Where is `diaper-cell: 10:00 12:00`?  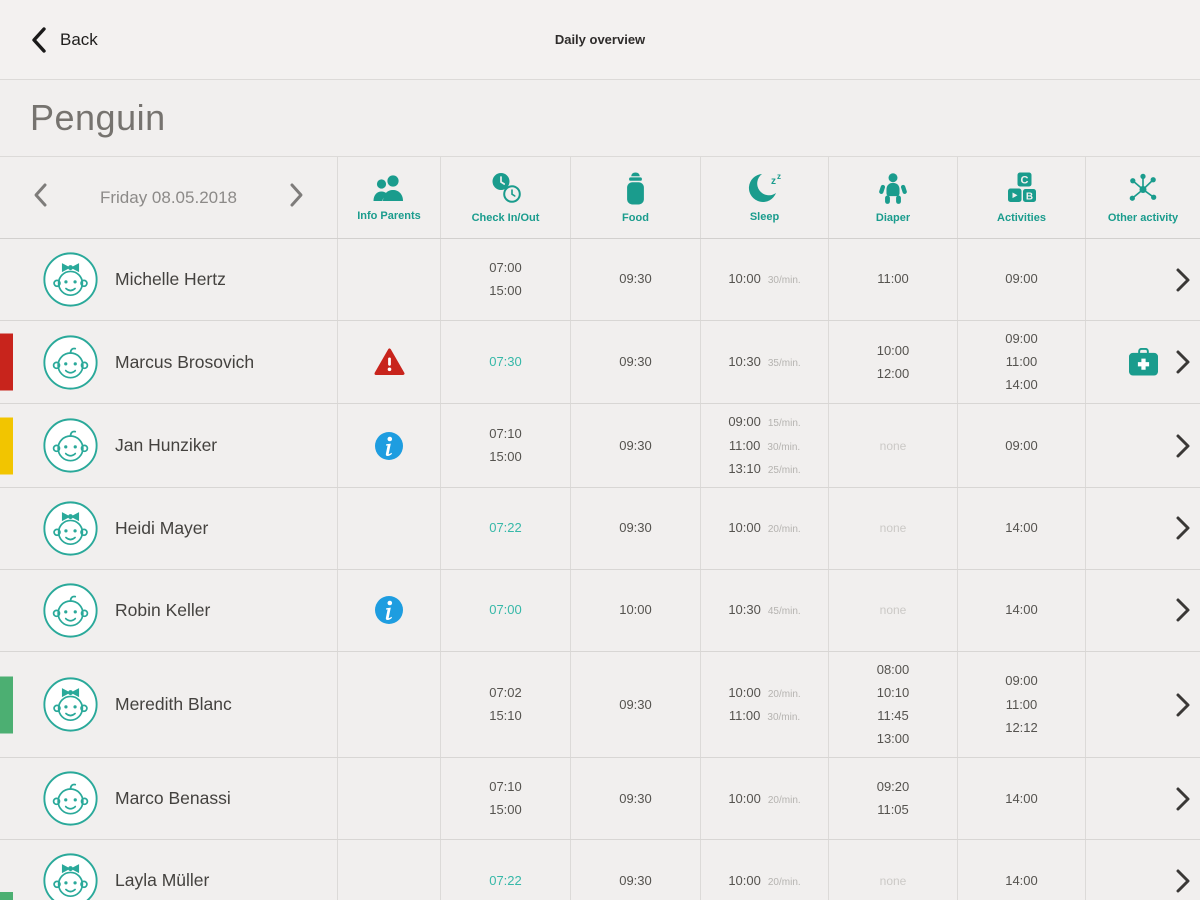
diaper-cell: 10:00 12:00 is located at coordinates (892, 362).